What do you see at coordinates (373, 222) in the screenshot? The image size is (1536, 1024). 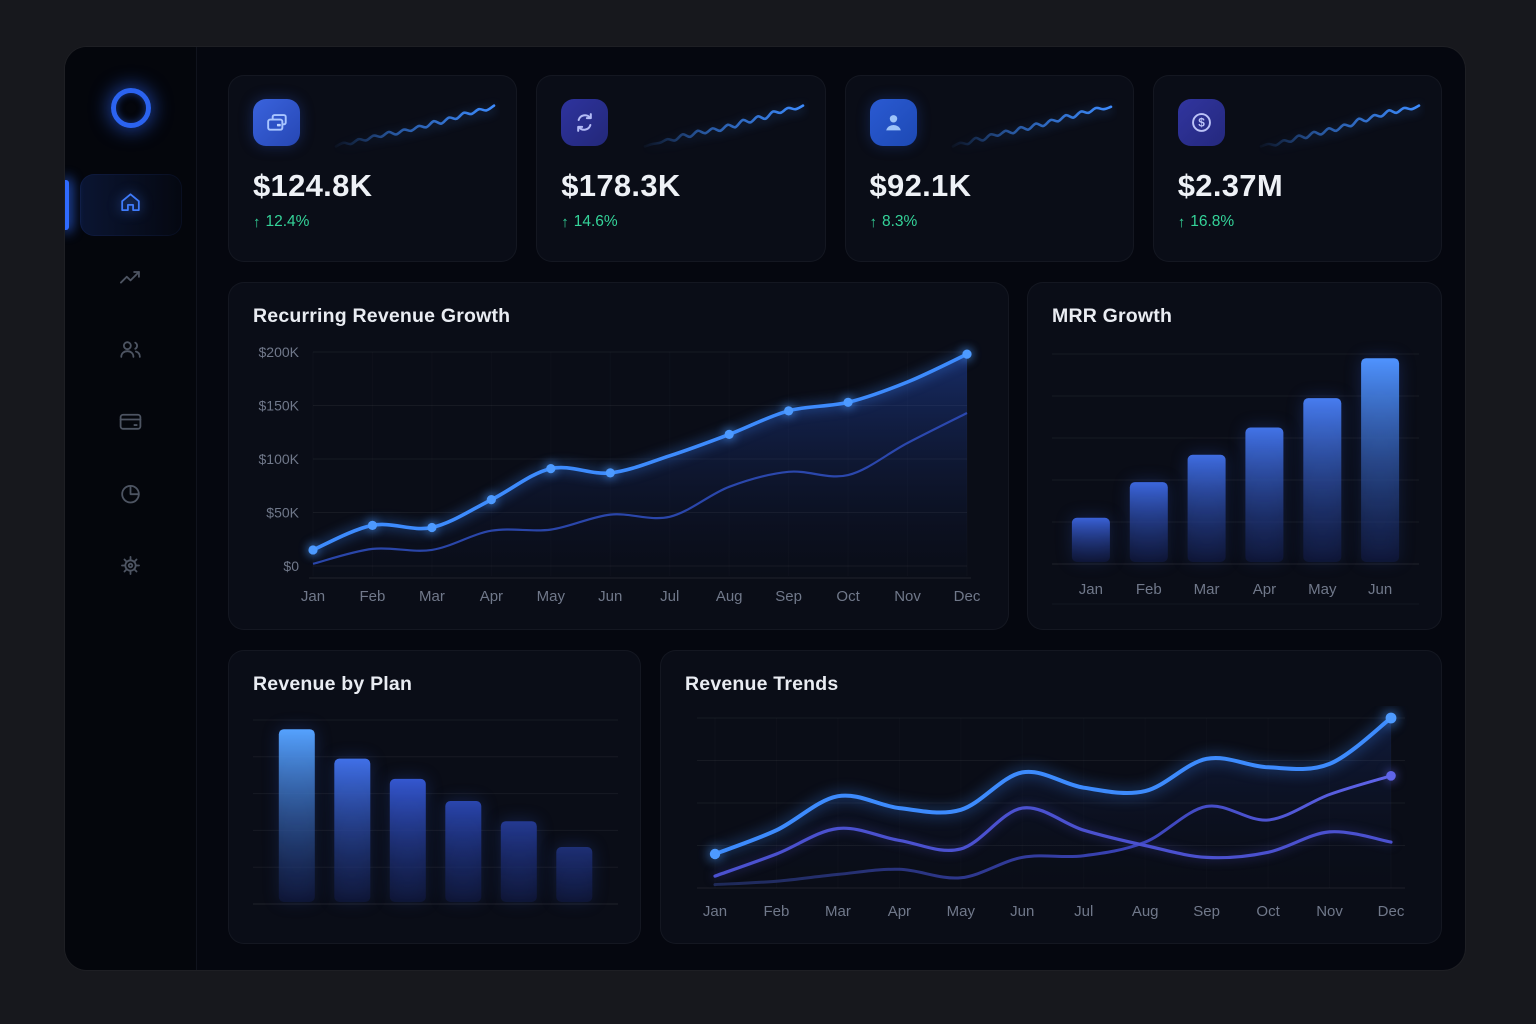 I see `kpi-change: ↑ 12.4%` at bounding box center [373, 222].